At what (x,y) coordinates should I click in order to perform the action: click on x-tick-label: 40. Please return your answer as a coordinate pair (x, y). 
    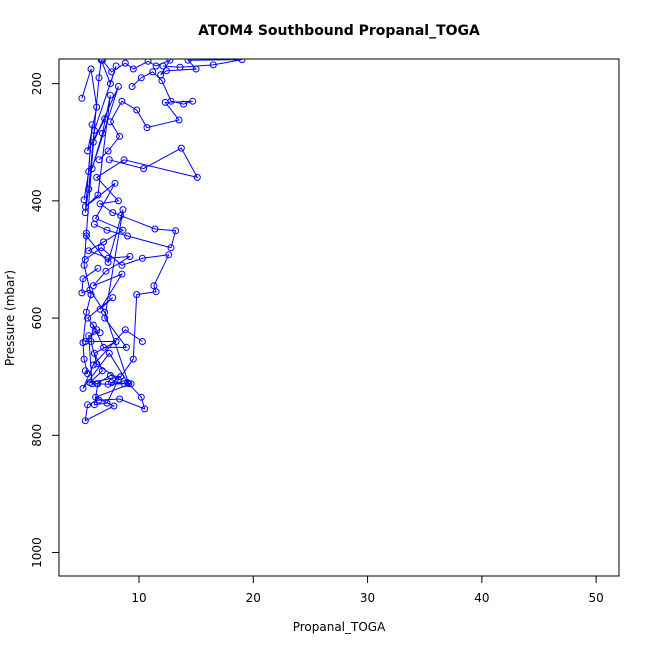
    Looking at the image, I should click on (481, 598).